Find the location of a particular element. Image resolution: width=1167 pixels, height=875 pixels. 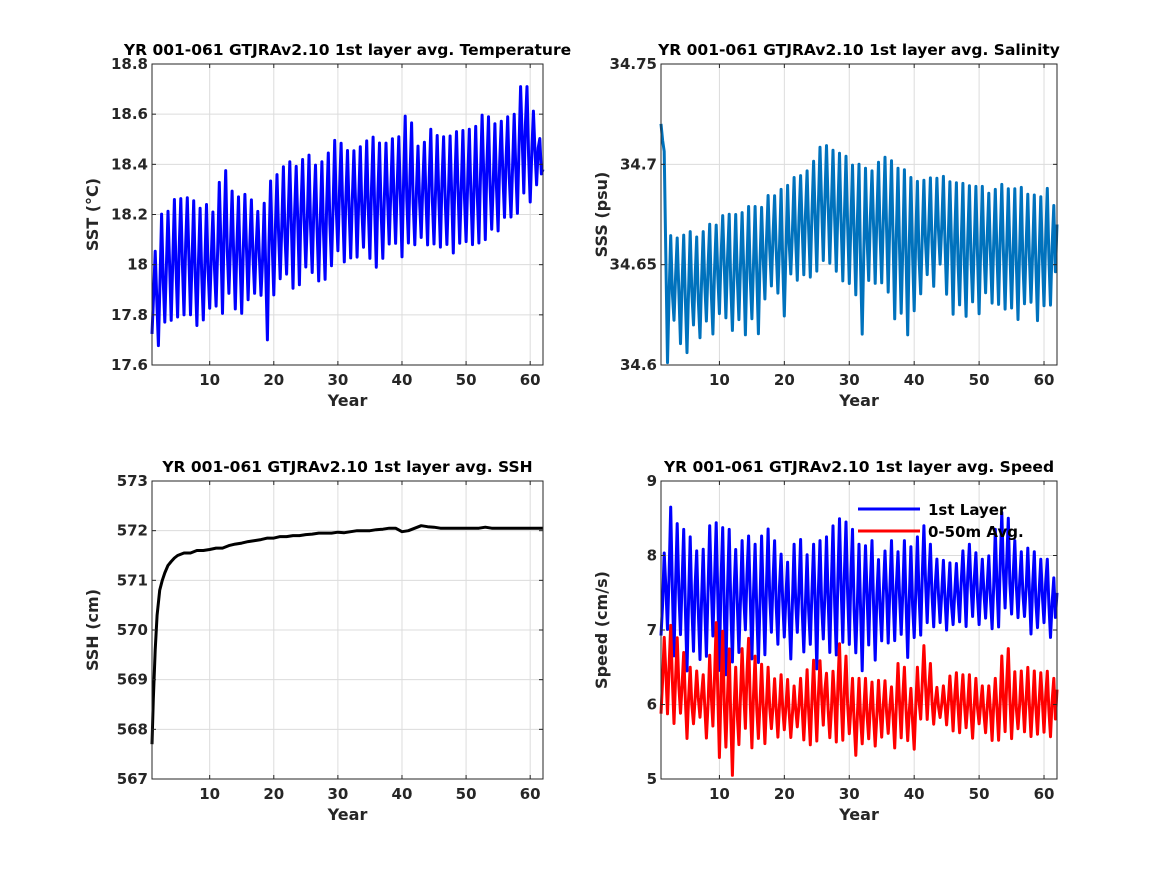

y-tick-label: 5 is located at coordinates (652, 779).